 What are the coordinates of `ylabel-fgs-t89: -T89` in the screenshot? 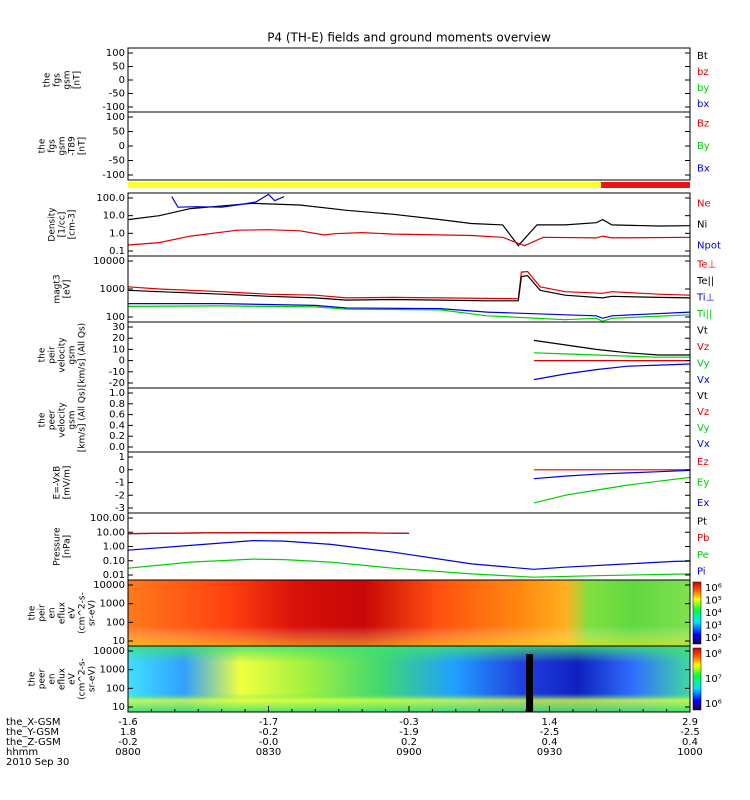 It's located at (73, 146).